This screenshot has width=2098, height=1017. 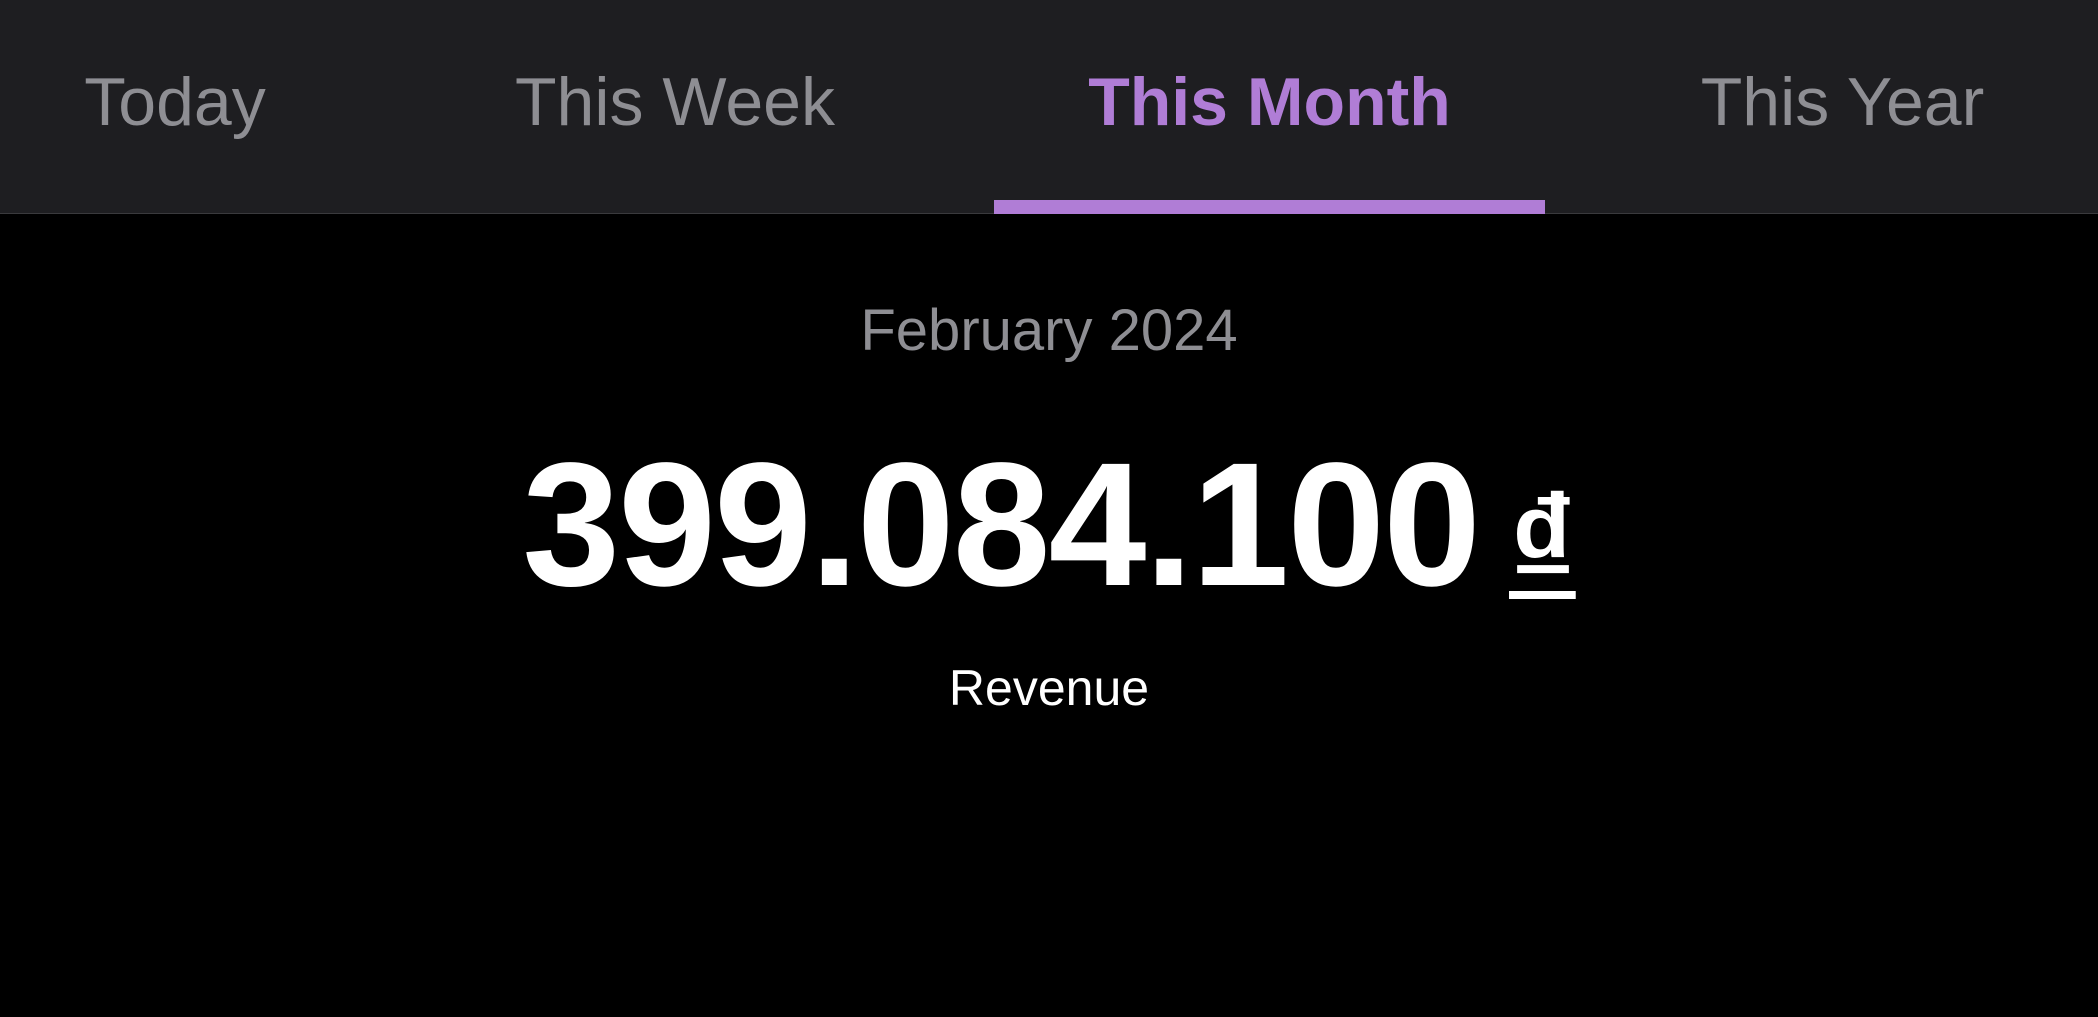 What do you see at coordinates (1049, 688) in the screenshot?
I see `revenue-caption: Revenue` at bounding box center [1049, 688].